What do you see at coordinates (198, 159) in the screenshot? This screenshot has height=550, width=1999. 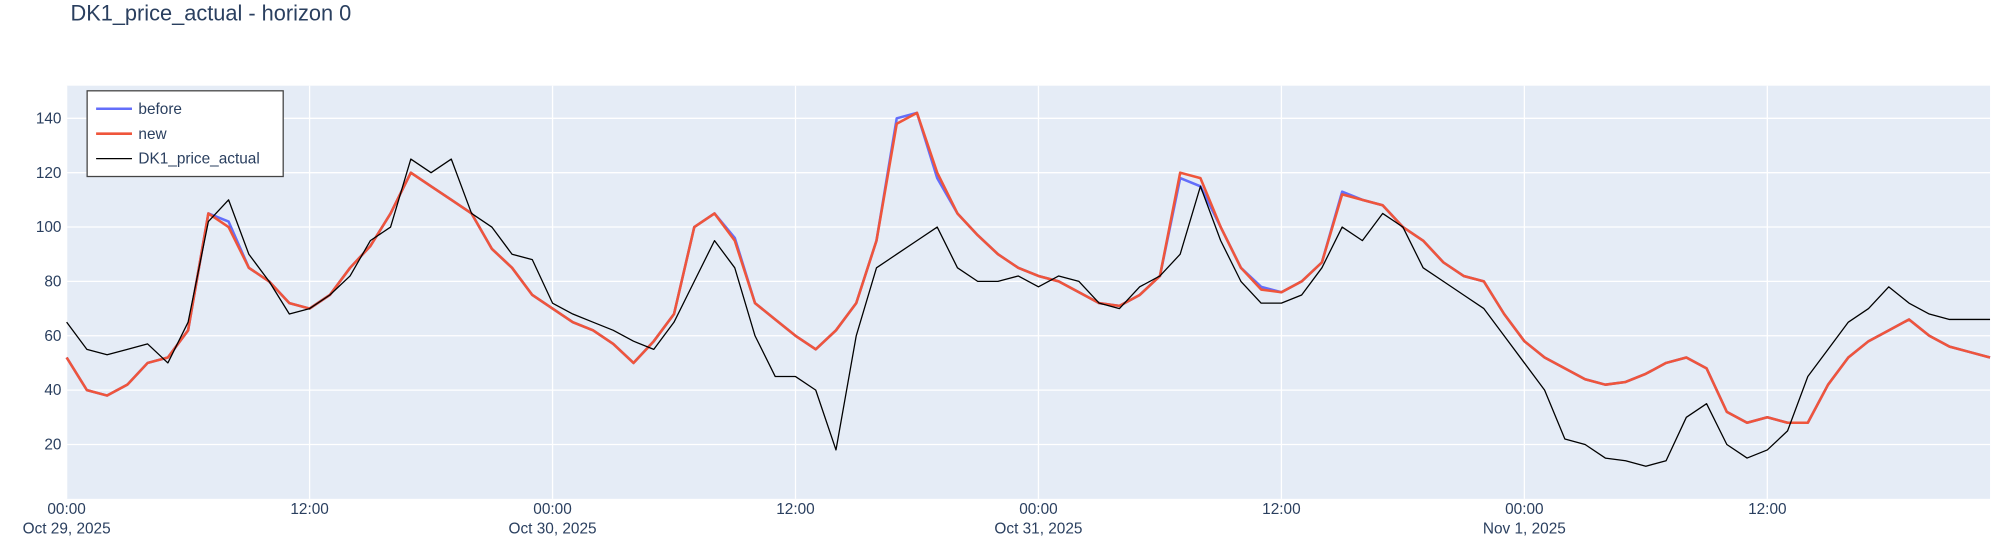 I see `legend-label: DK1_price_actual` at bounding box center [198, 159].